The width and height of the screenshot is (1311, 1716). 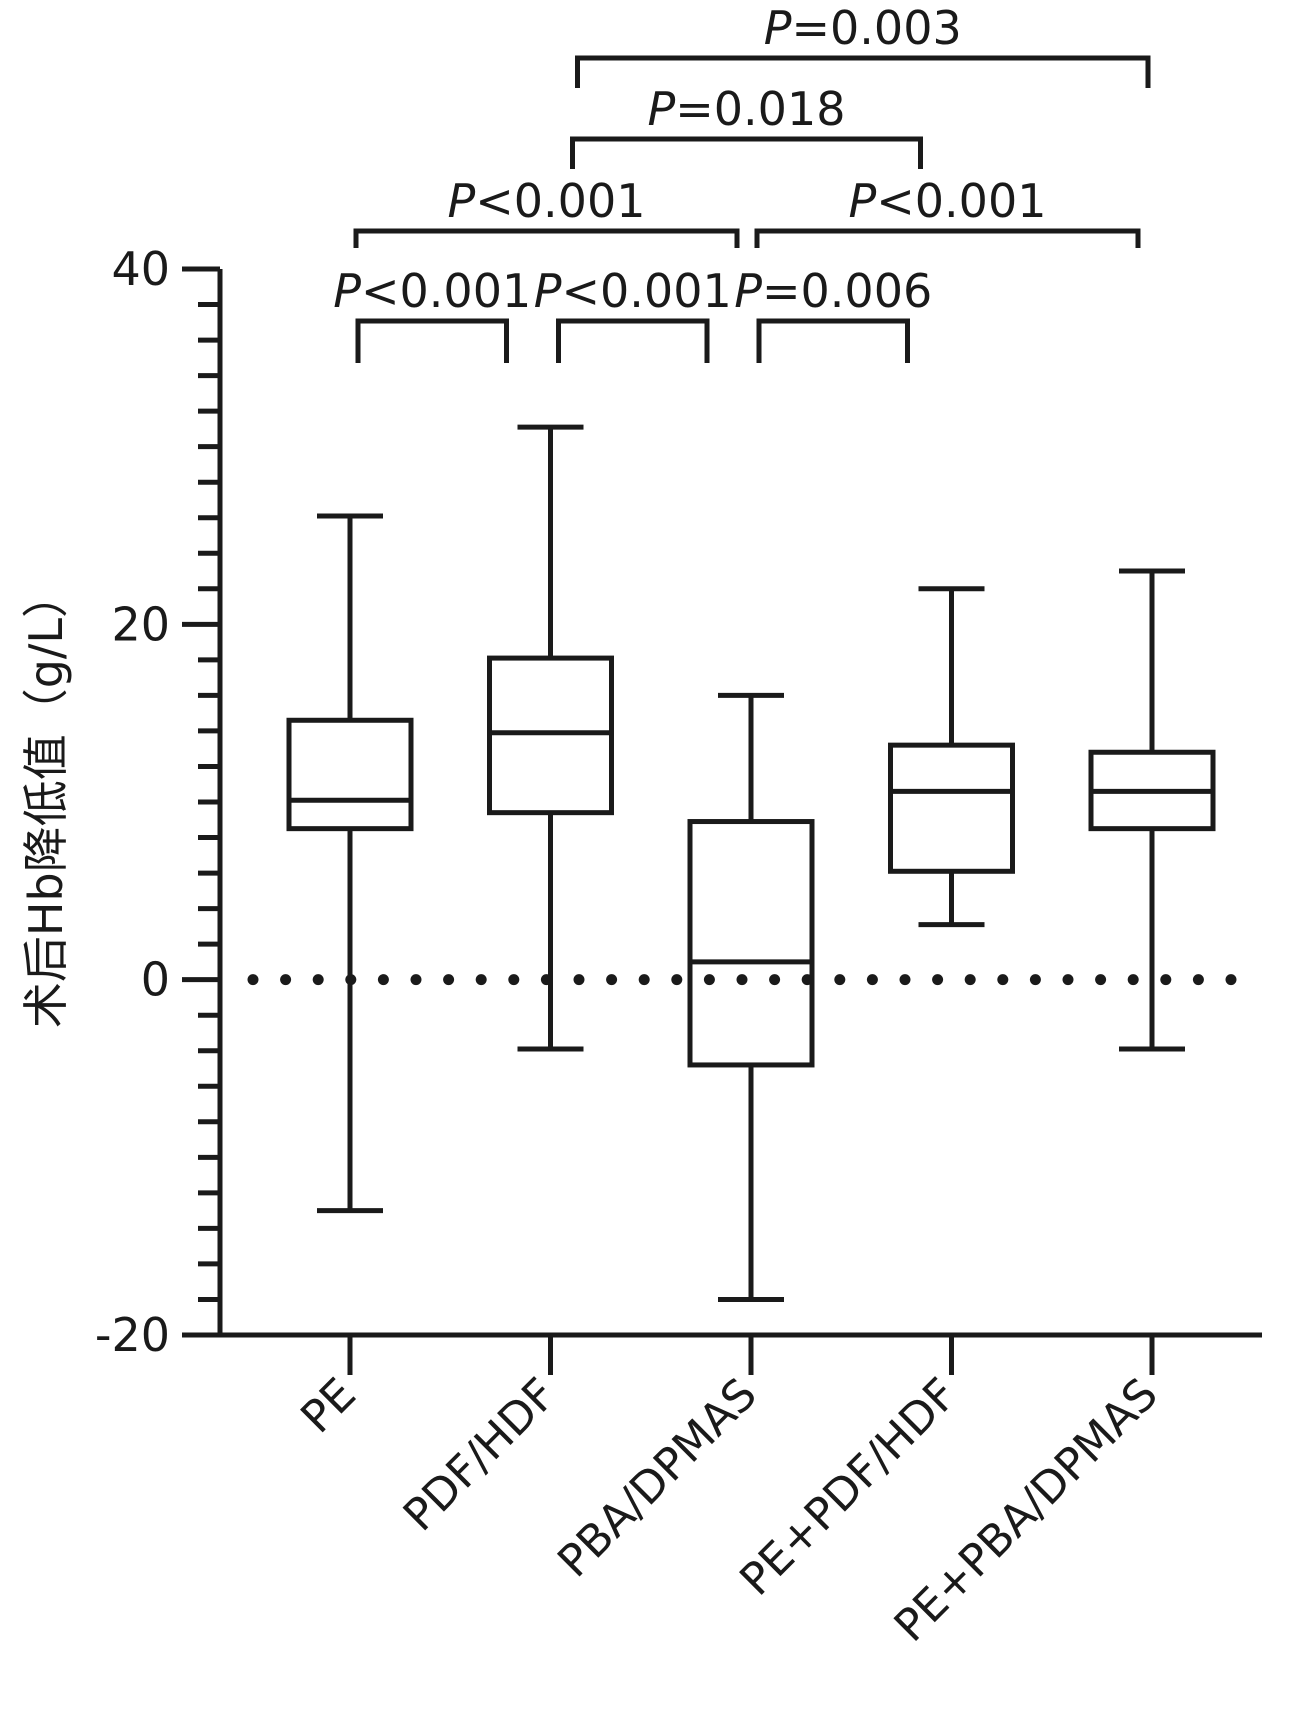 I want to click on p-value-label: P=0.003, so click(x=863, y=28).